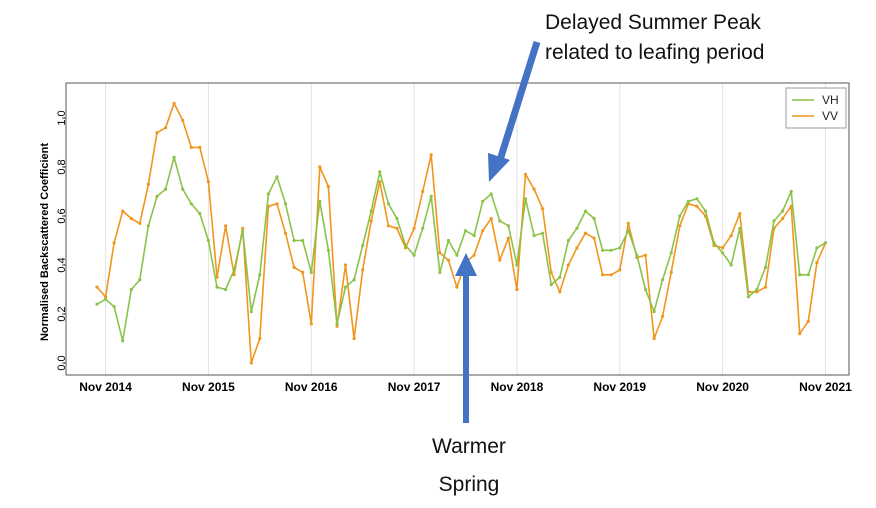  What do you see at coordinates (62, 215) in the screenshot?
I see `y-tick-label: 0.6` at bounding box center [62, 215].